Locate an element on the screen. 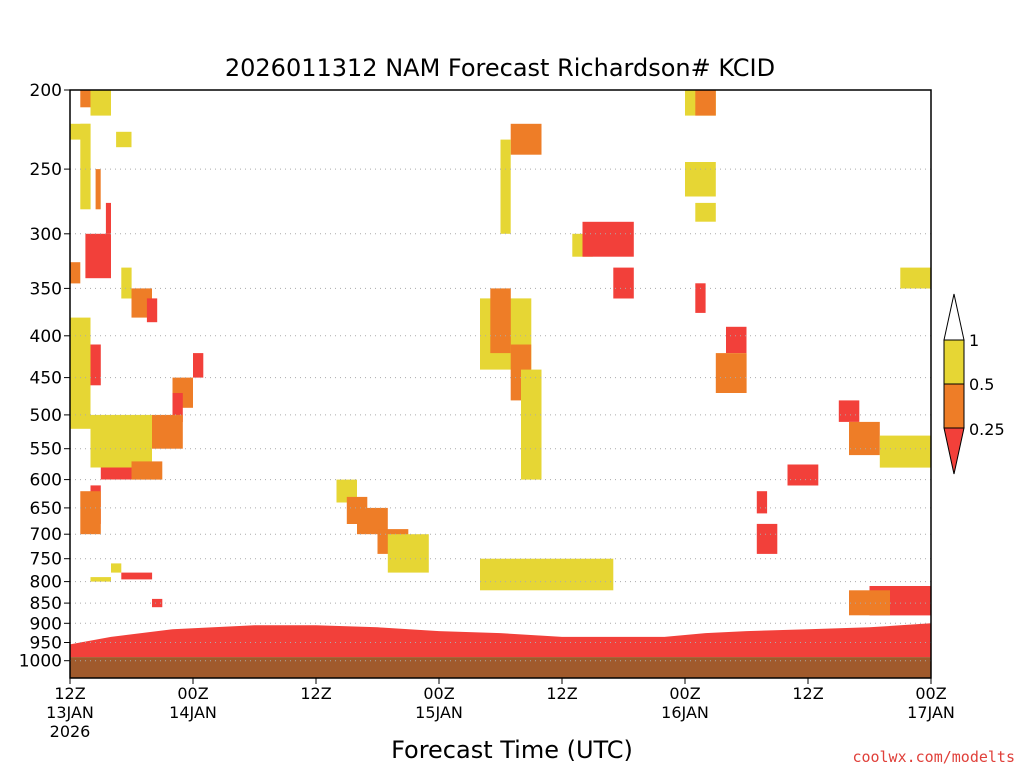 The width and height of the screenshot is (1024, 768). y-tick-label-300: 300 is located at coordinates (46, 235).